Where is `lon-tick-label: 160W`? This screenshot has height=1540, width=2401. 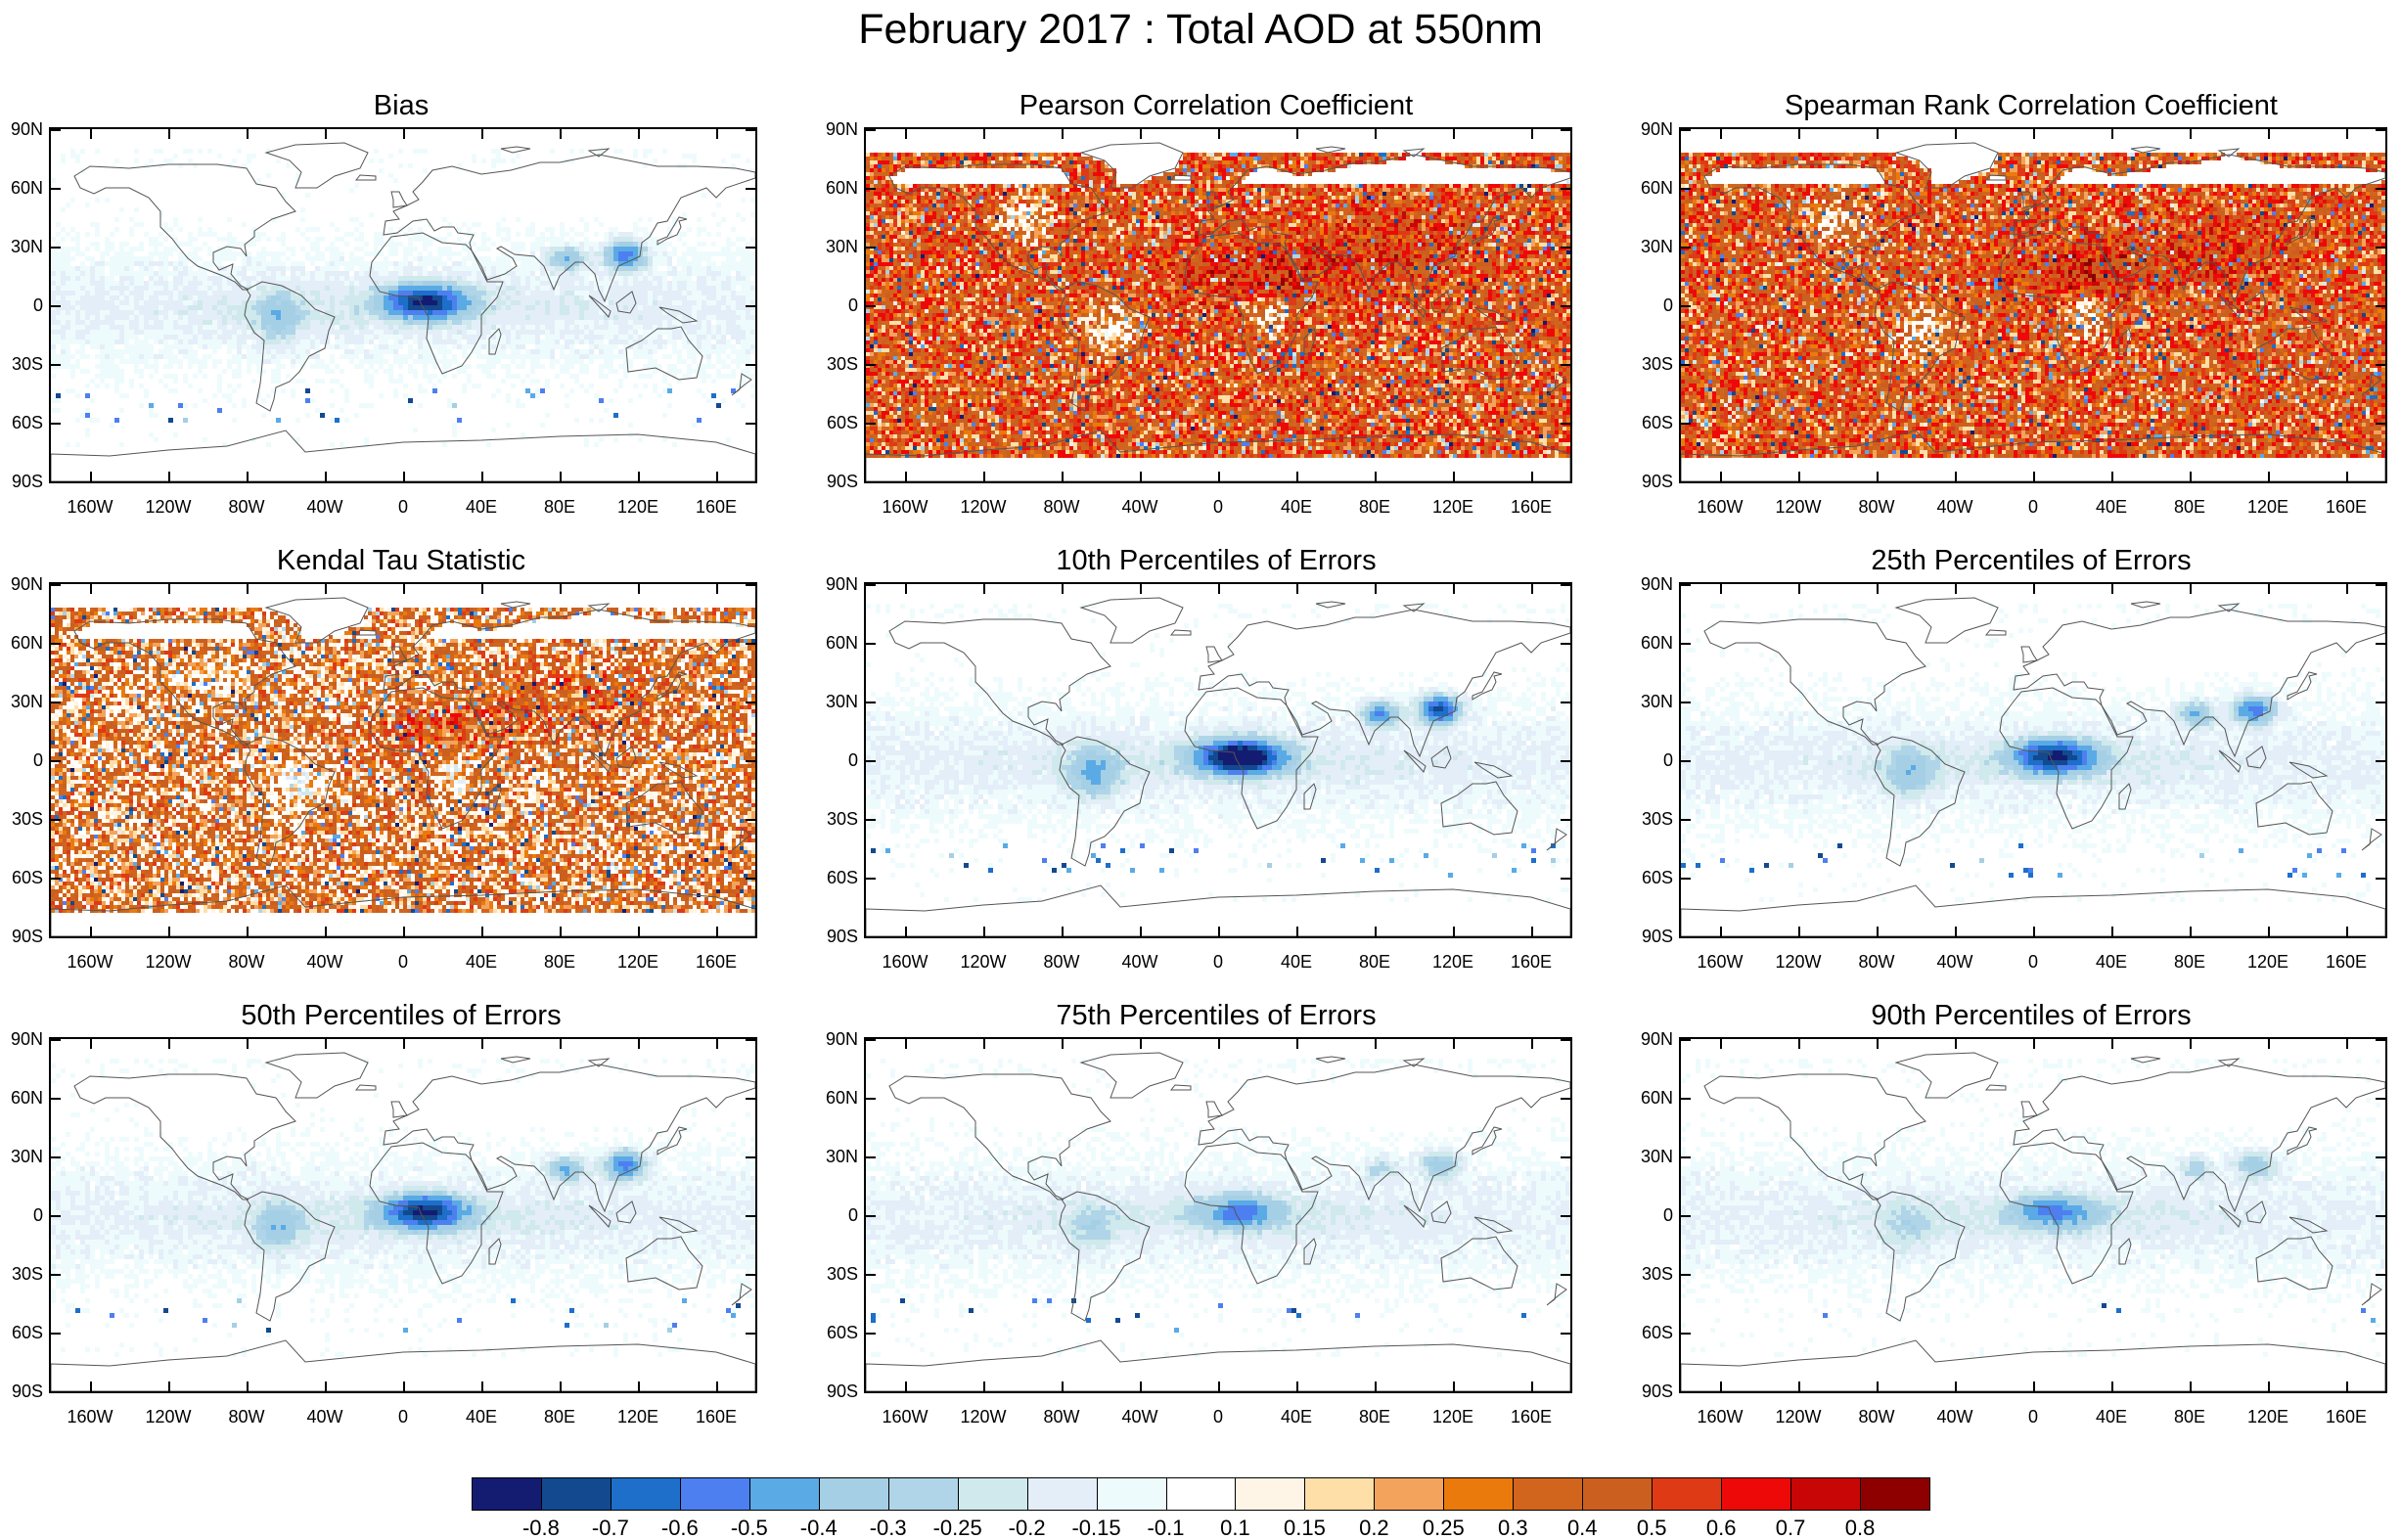 lon-tick-label: 160W is located at coordinates (1720, 507).